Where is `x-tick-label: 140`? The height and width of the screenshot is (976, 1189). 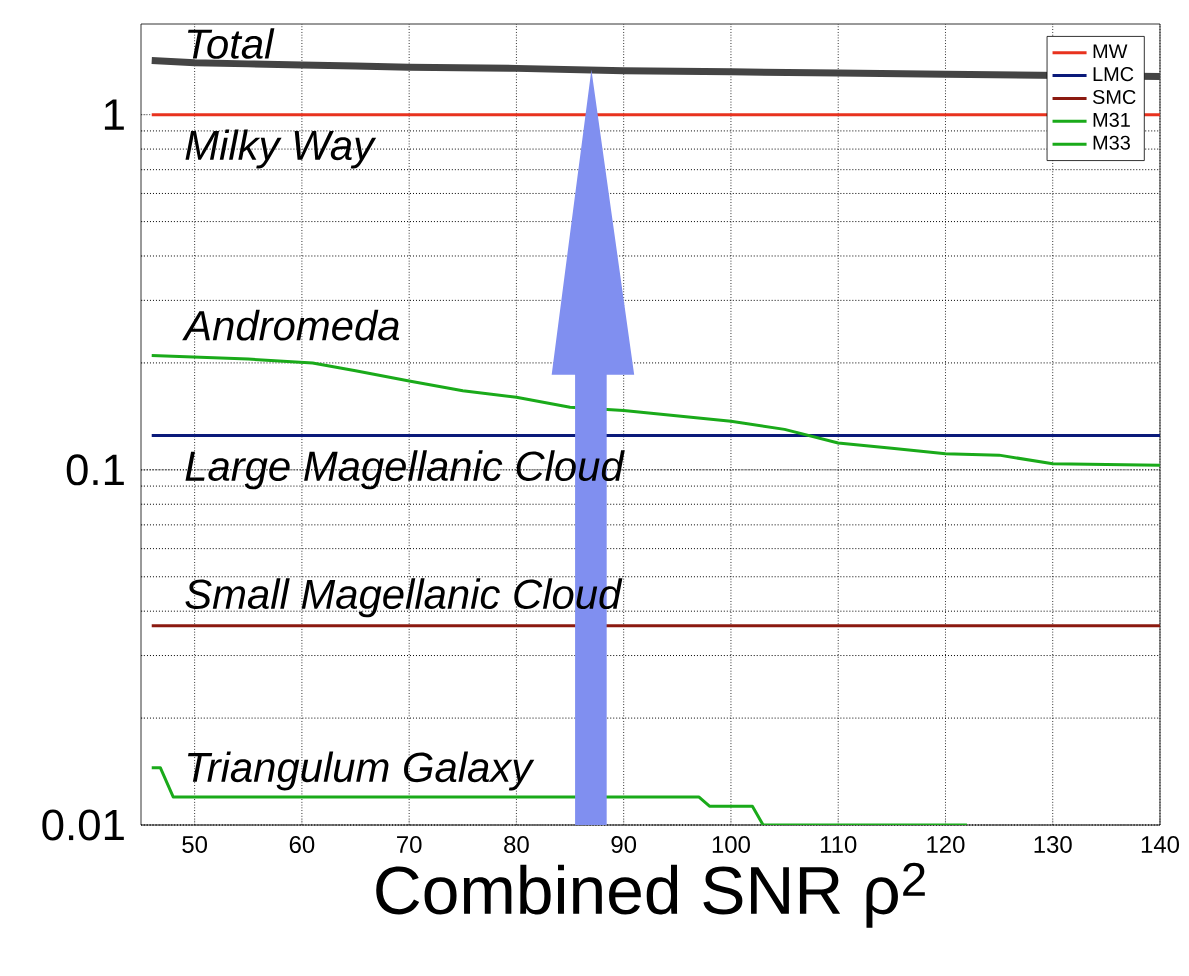 x-tick-label: 140 is located at coordinates (1160, 844).